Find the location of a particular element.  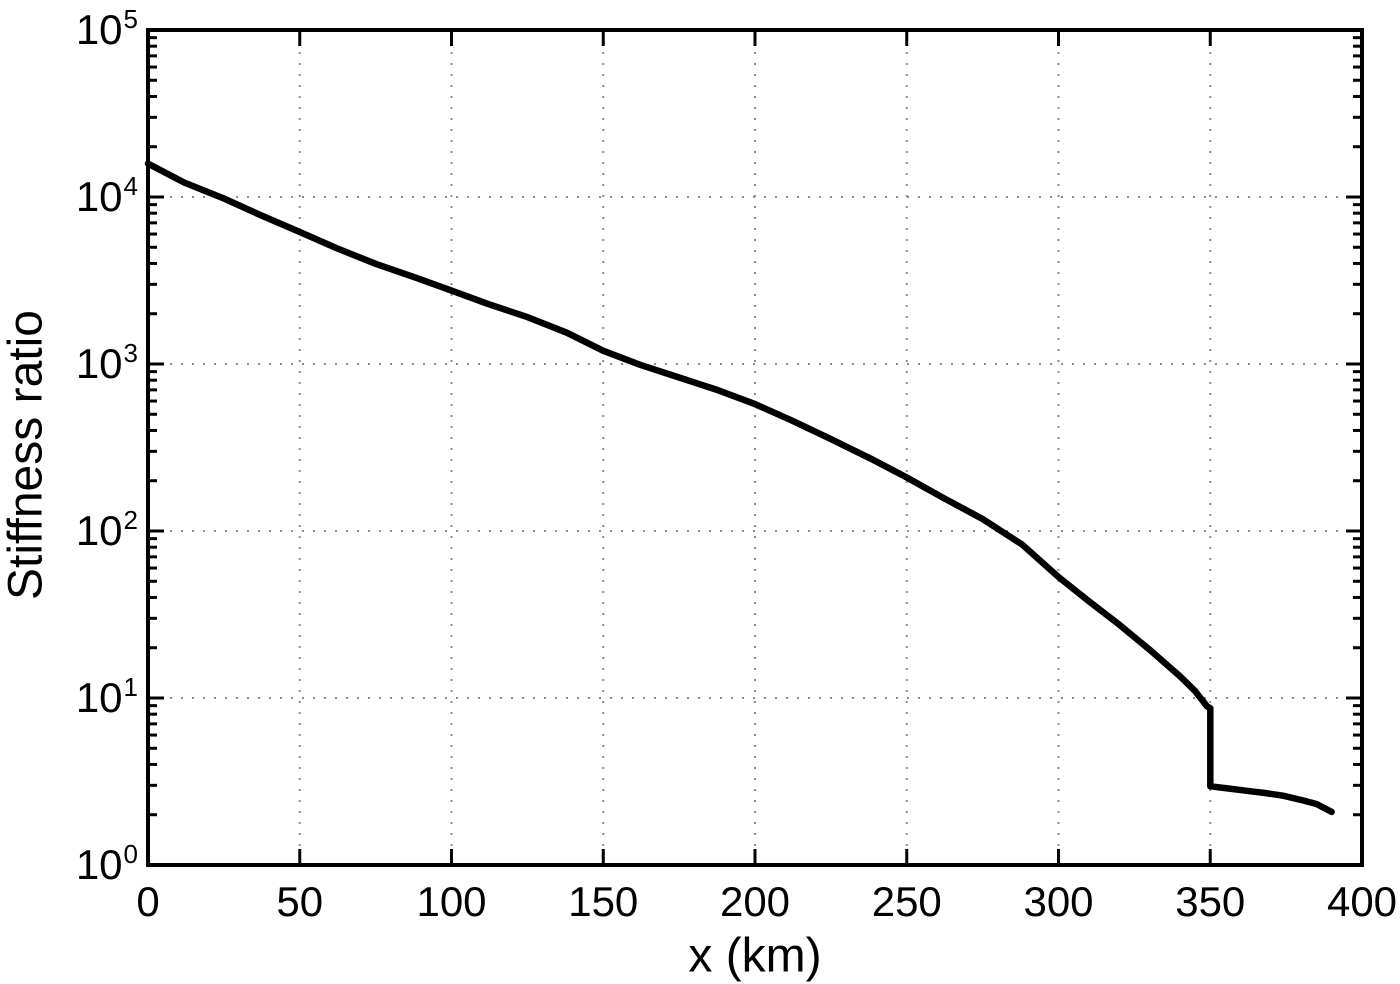

y-tick-label: 102 is located at coordinates (69, 530).